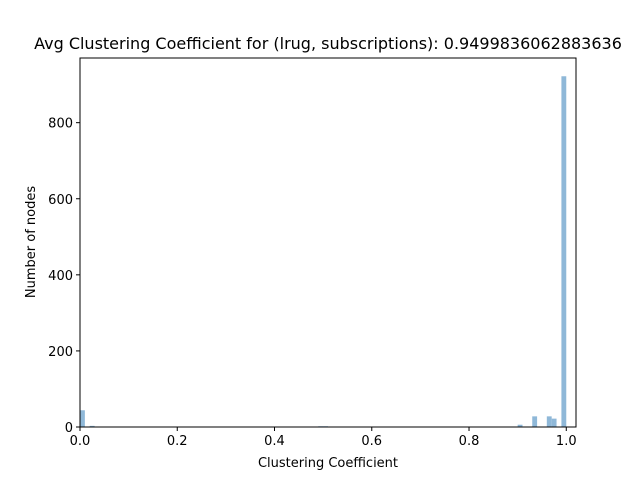 Image resolution: width=640 pixels, height=485 pixels. What do you see at coordinates (60, 124) in the screenshot?
I see `y-tick-label-4: 800` at bounding box center [60, 124].